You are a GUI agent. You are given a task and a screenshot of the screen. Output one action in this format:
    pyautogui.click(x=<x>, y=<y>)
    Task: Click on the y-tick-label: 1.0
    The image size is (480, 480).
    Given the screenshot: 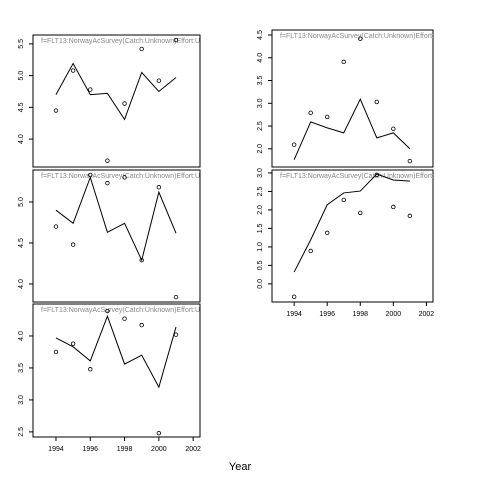 What is the action you would take?
    pyautogui.click(x=260, y=247)
    